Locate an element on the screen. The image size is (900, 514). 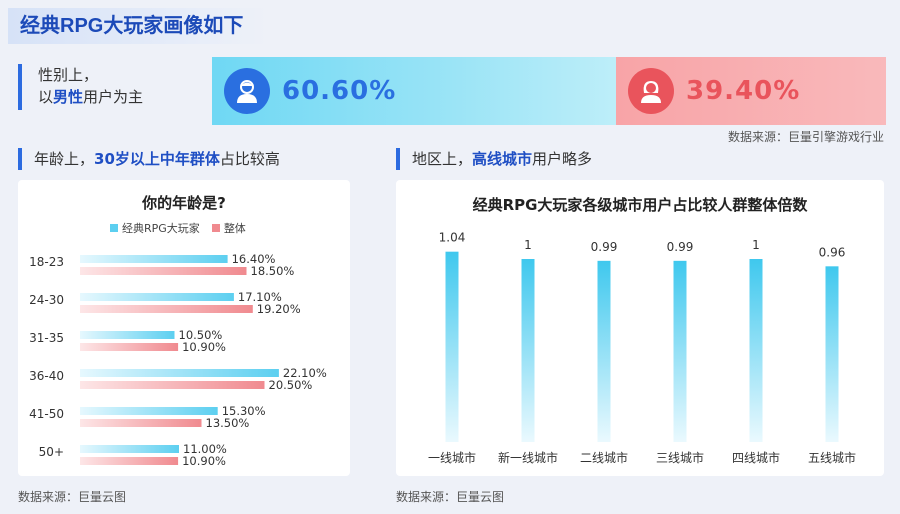
legend-item-overall: 整体 is located at coordinates (228, 228).